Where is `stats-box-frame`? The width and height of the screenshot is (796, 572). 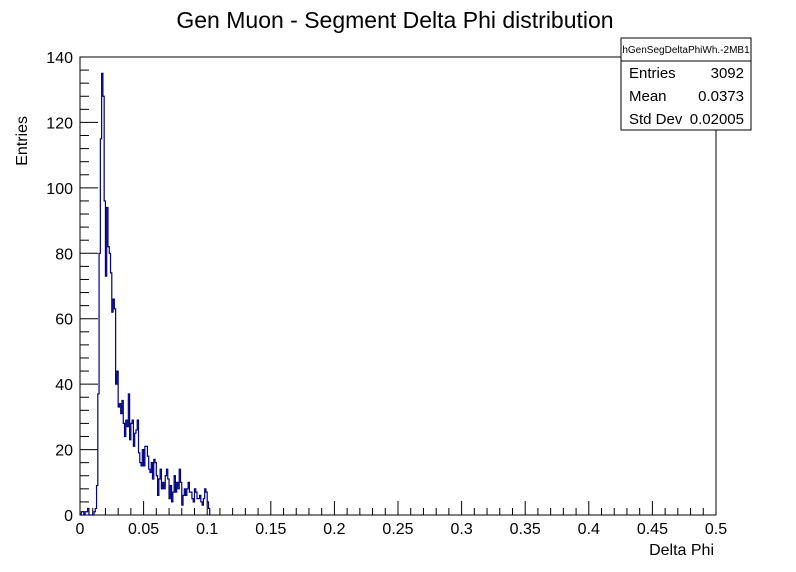
stats-box-frame is located at coordinates (686, 84).